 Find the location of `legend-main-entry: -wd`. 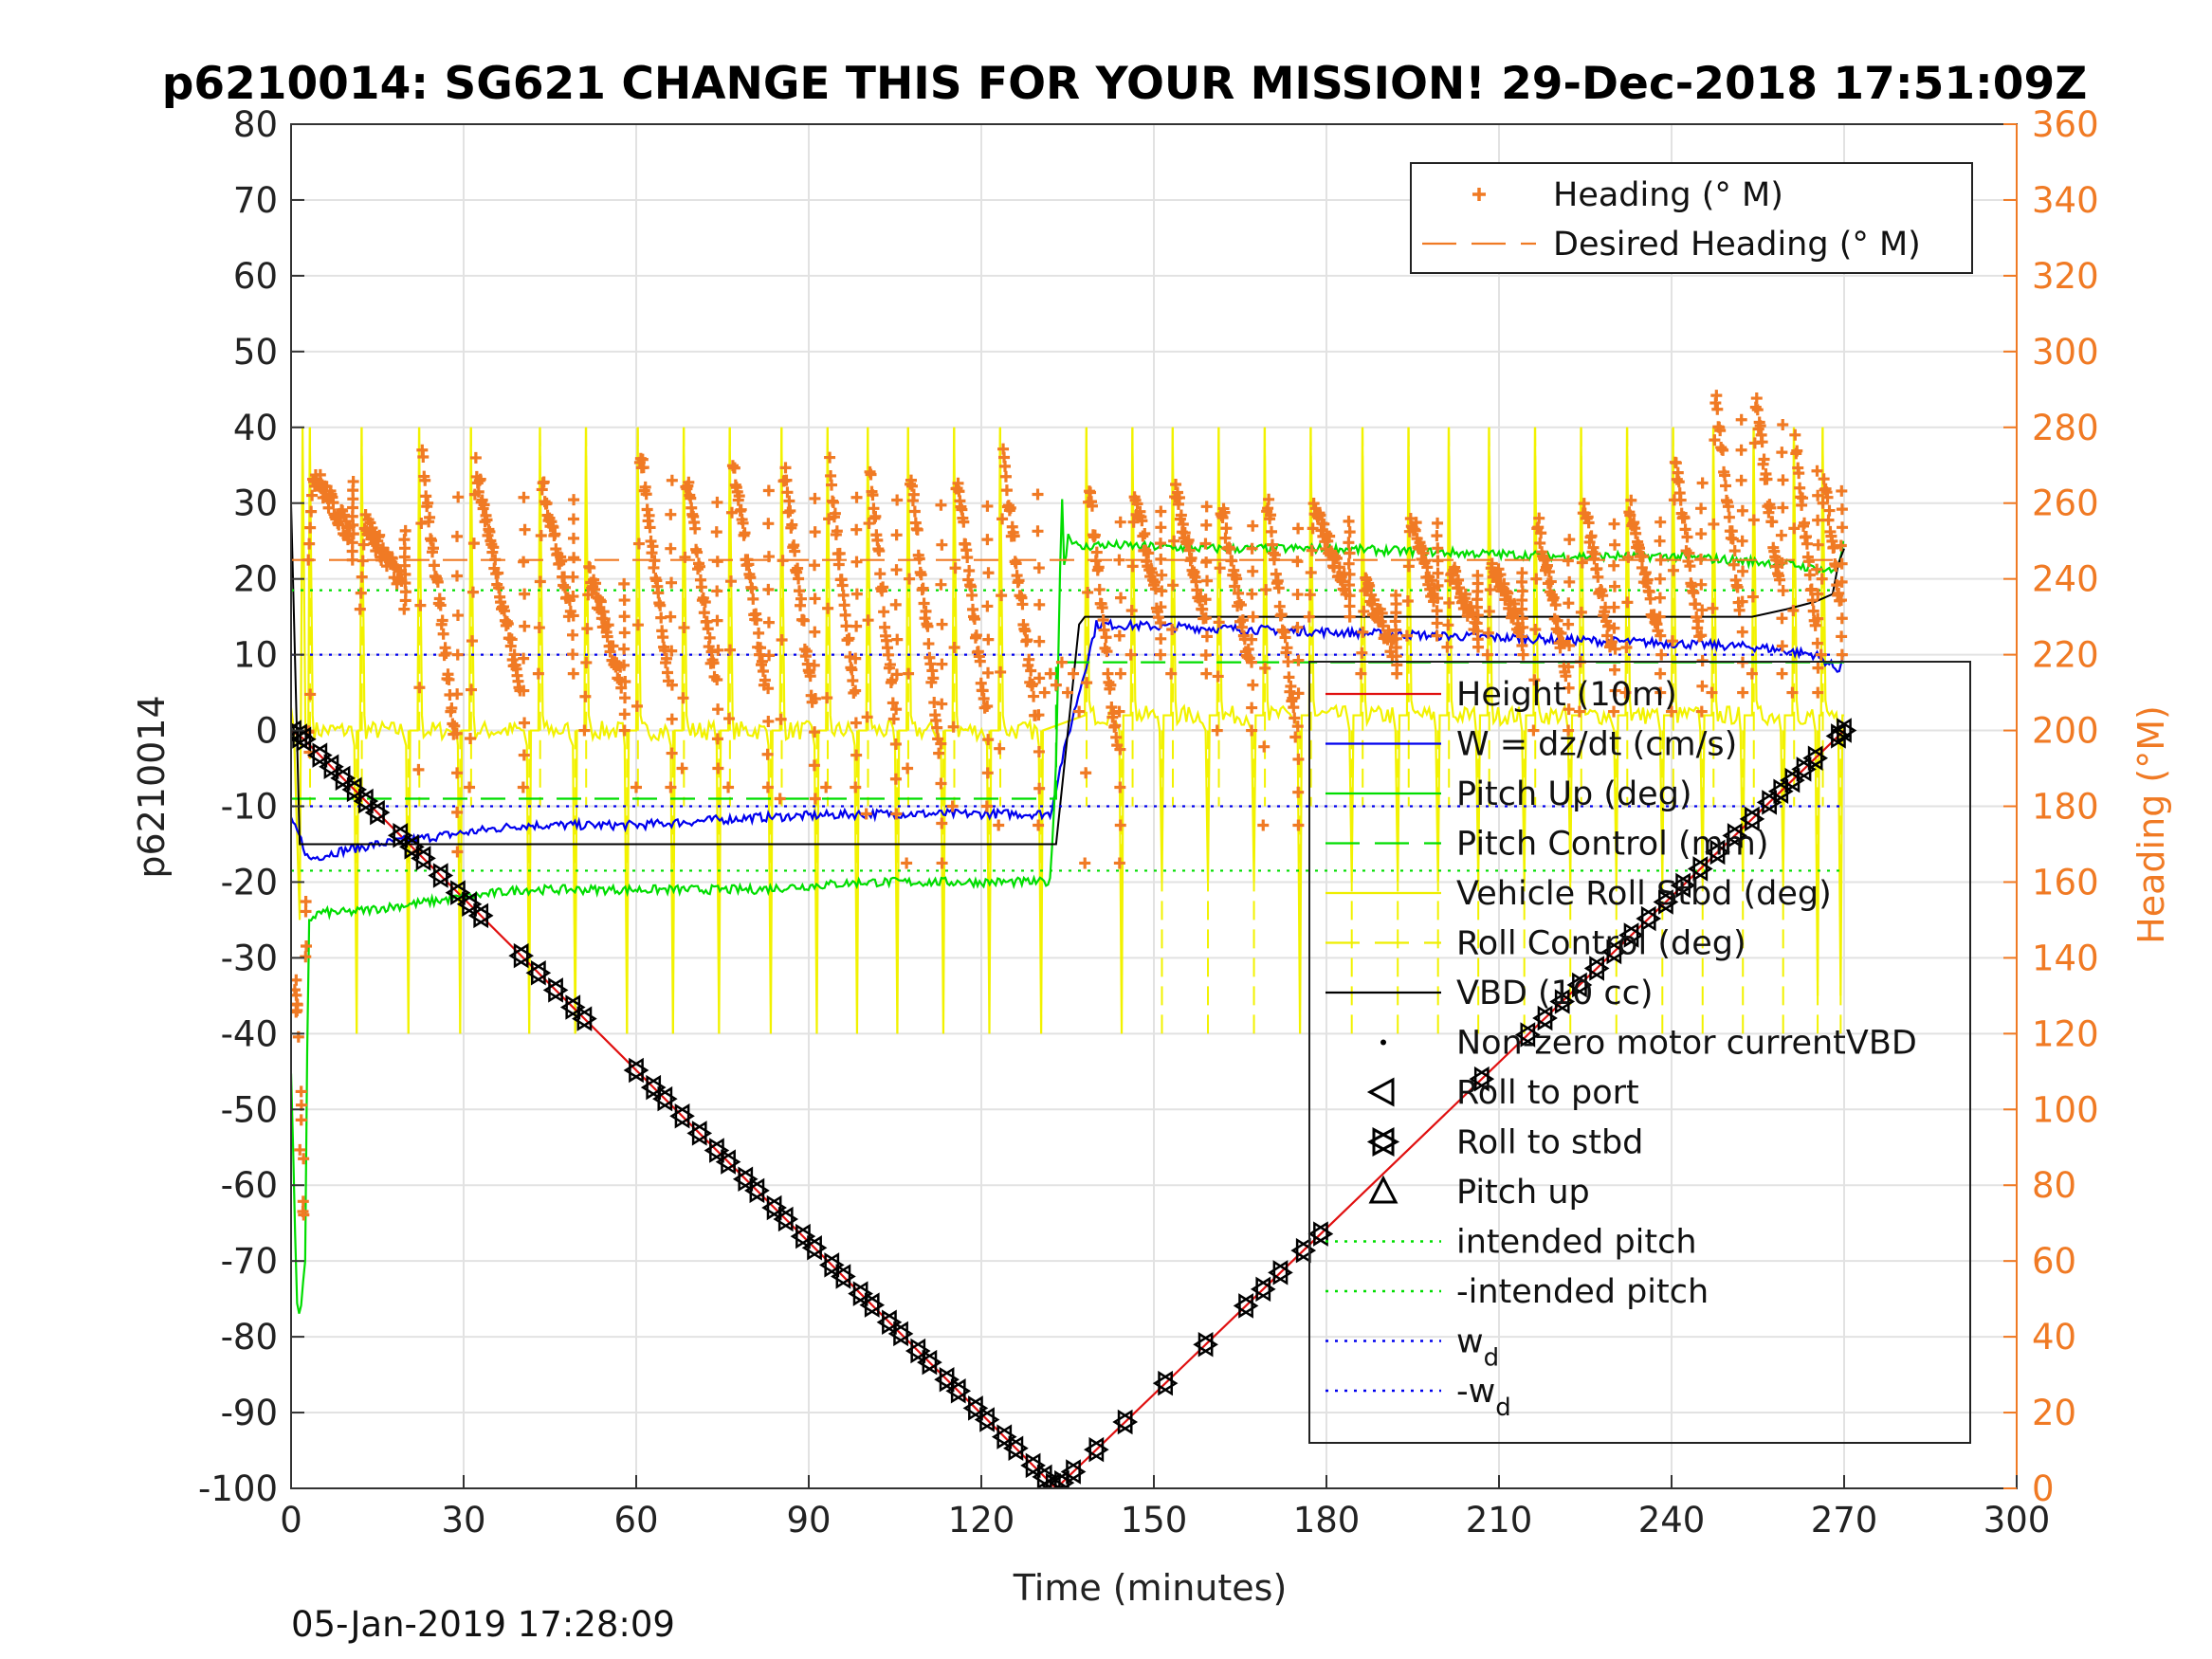

legend-main-entry: -wd is located at coordinates (1418, 1397).